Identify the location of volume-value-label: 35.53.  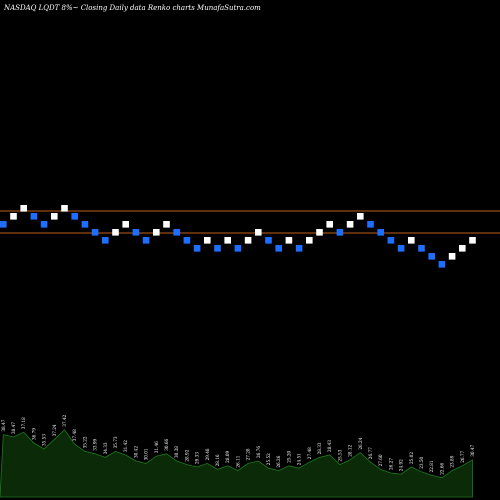
(44, 440).